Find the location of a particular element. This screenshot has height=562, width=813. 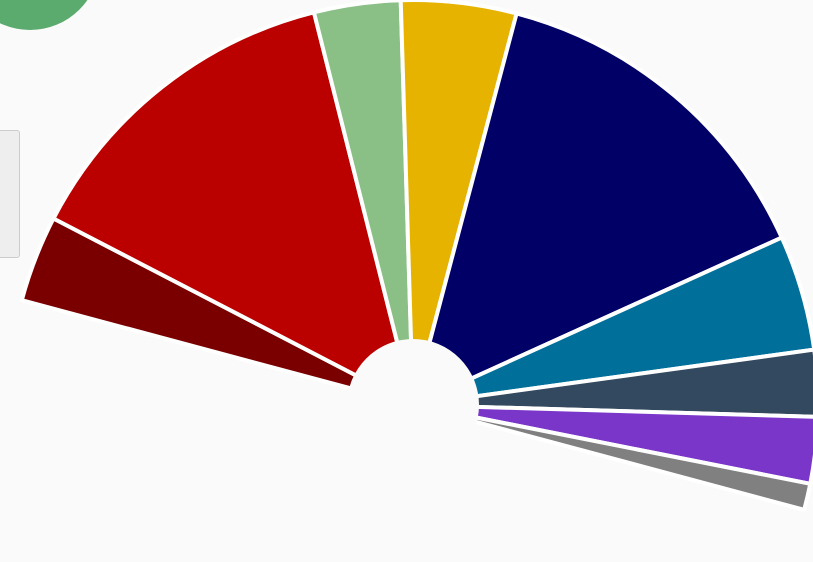

center-hole is located at coordinates (413, 405).